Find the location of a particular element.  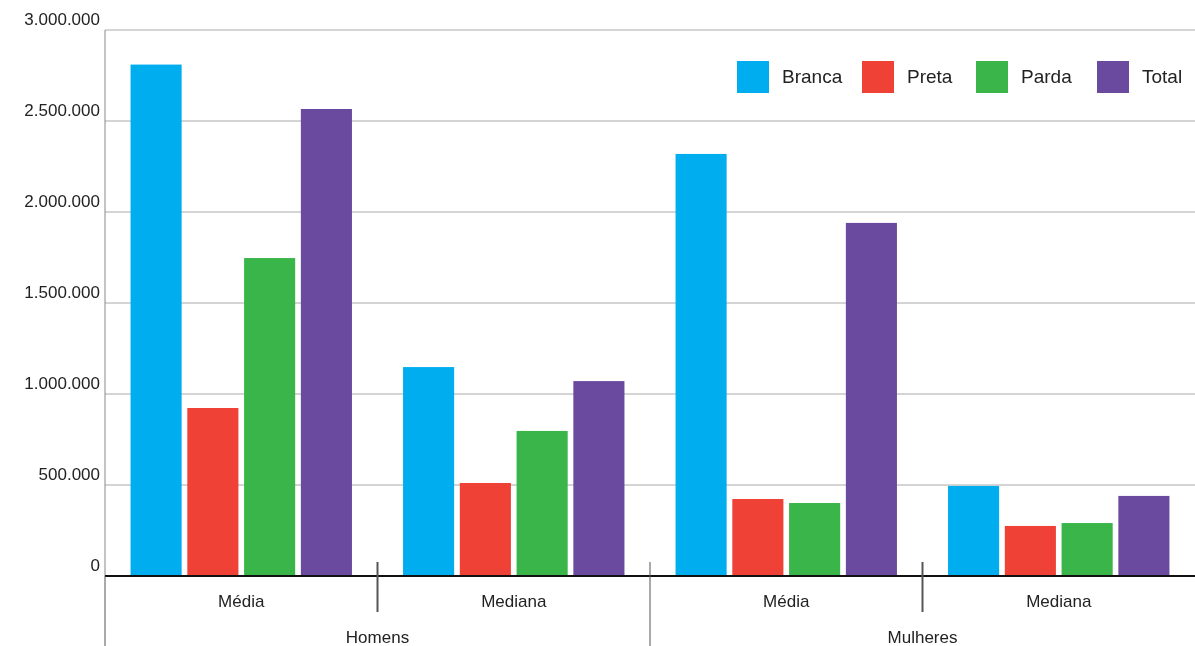

y-tick-label: 2.000.000 is located at coordinates (62, 201).